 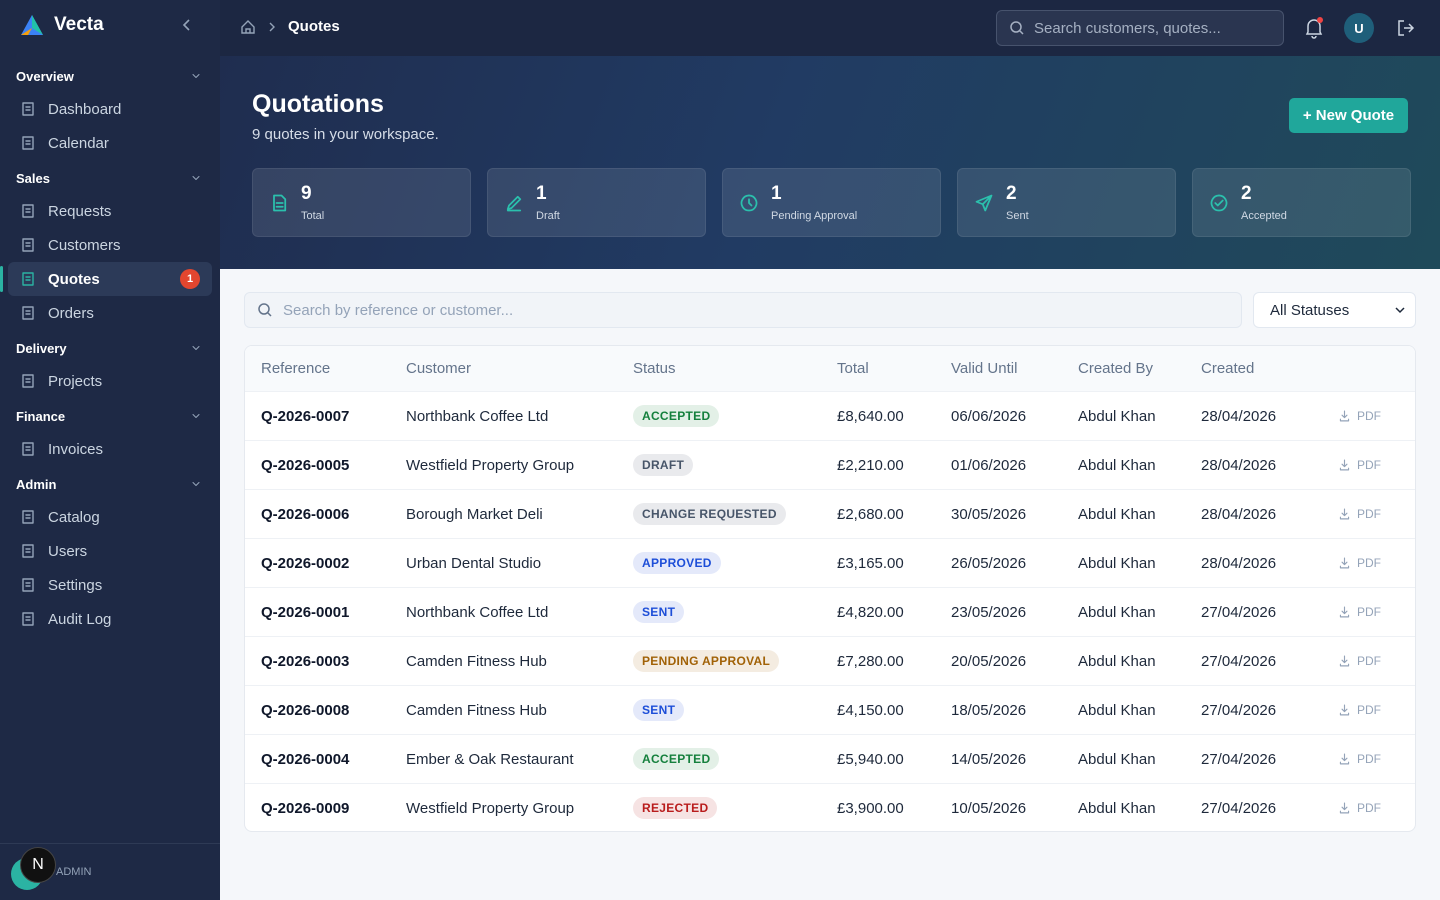 What do you see at coordinates (654, 368) in the screenshot?
I see `column-header: Status` at bounding box center [654, 368].